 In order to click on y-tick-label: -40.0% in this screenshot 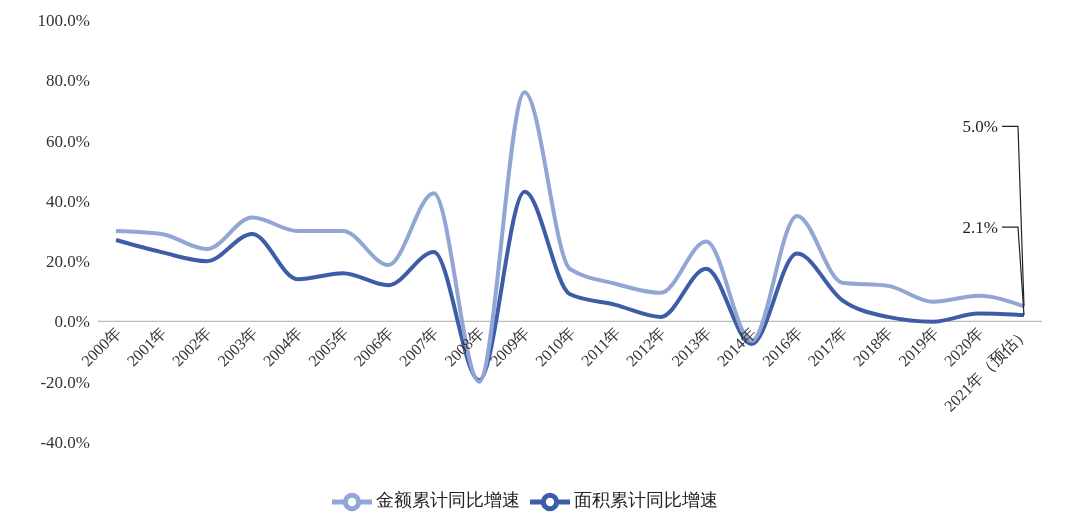, I will do `click(65, 443)`.